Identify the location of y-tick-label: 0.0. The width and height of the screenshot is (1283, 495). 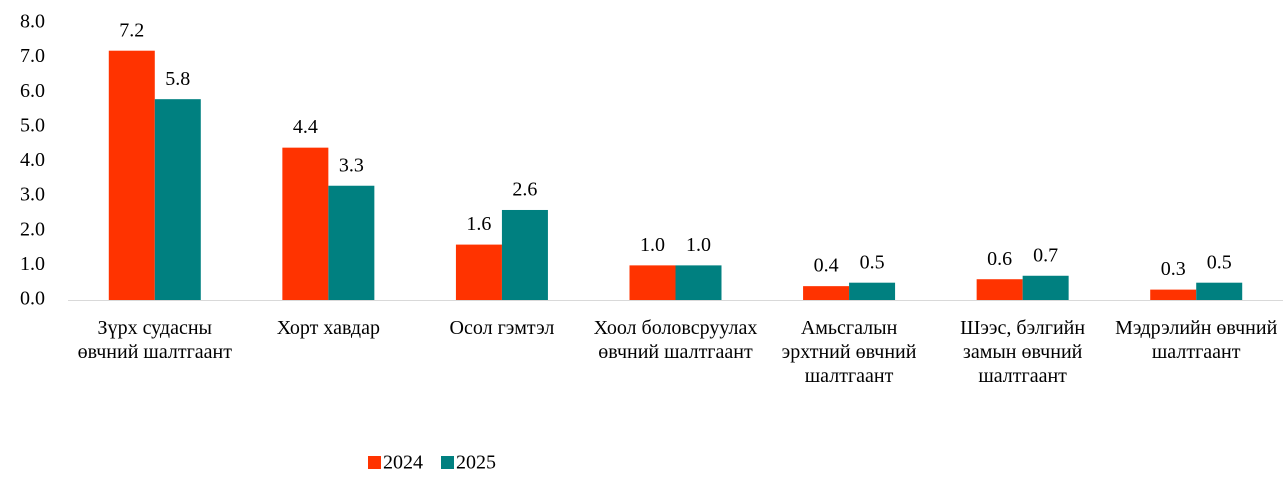
(32, 299).